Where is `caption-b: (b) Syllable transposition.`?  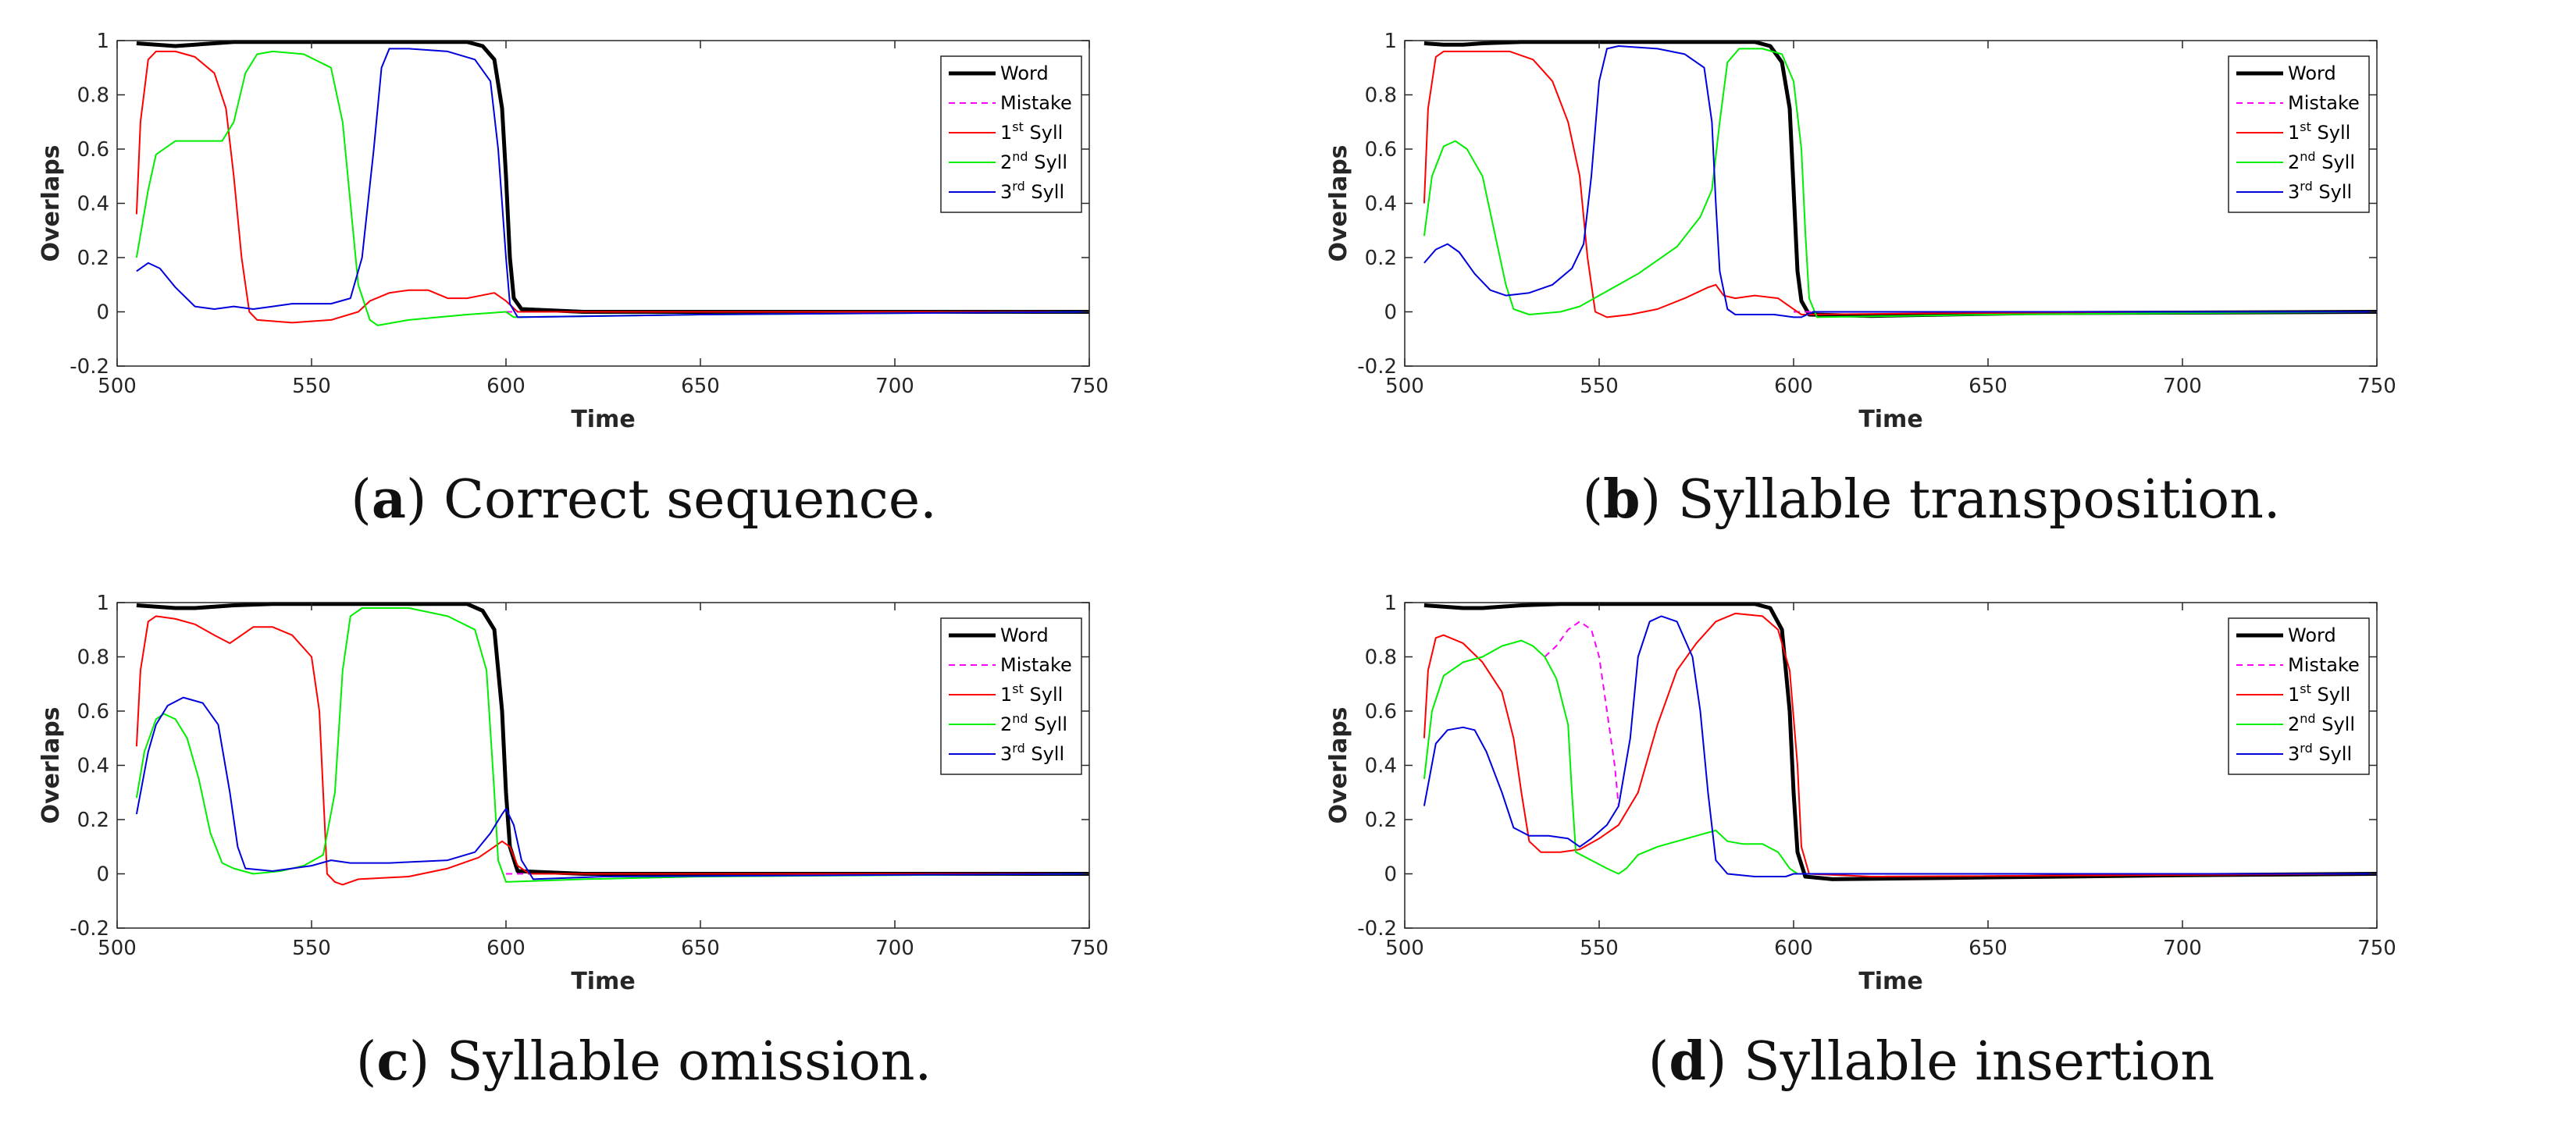 caption-b: (b) Syllable transposition. is located at coordinates (1931, 500).